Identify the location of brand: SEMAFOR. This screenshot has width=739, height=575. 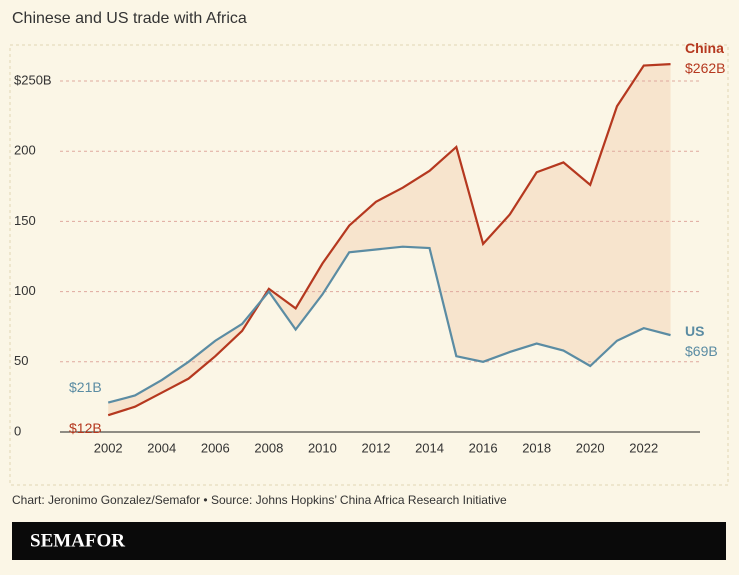
(77, 540).